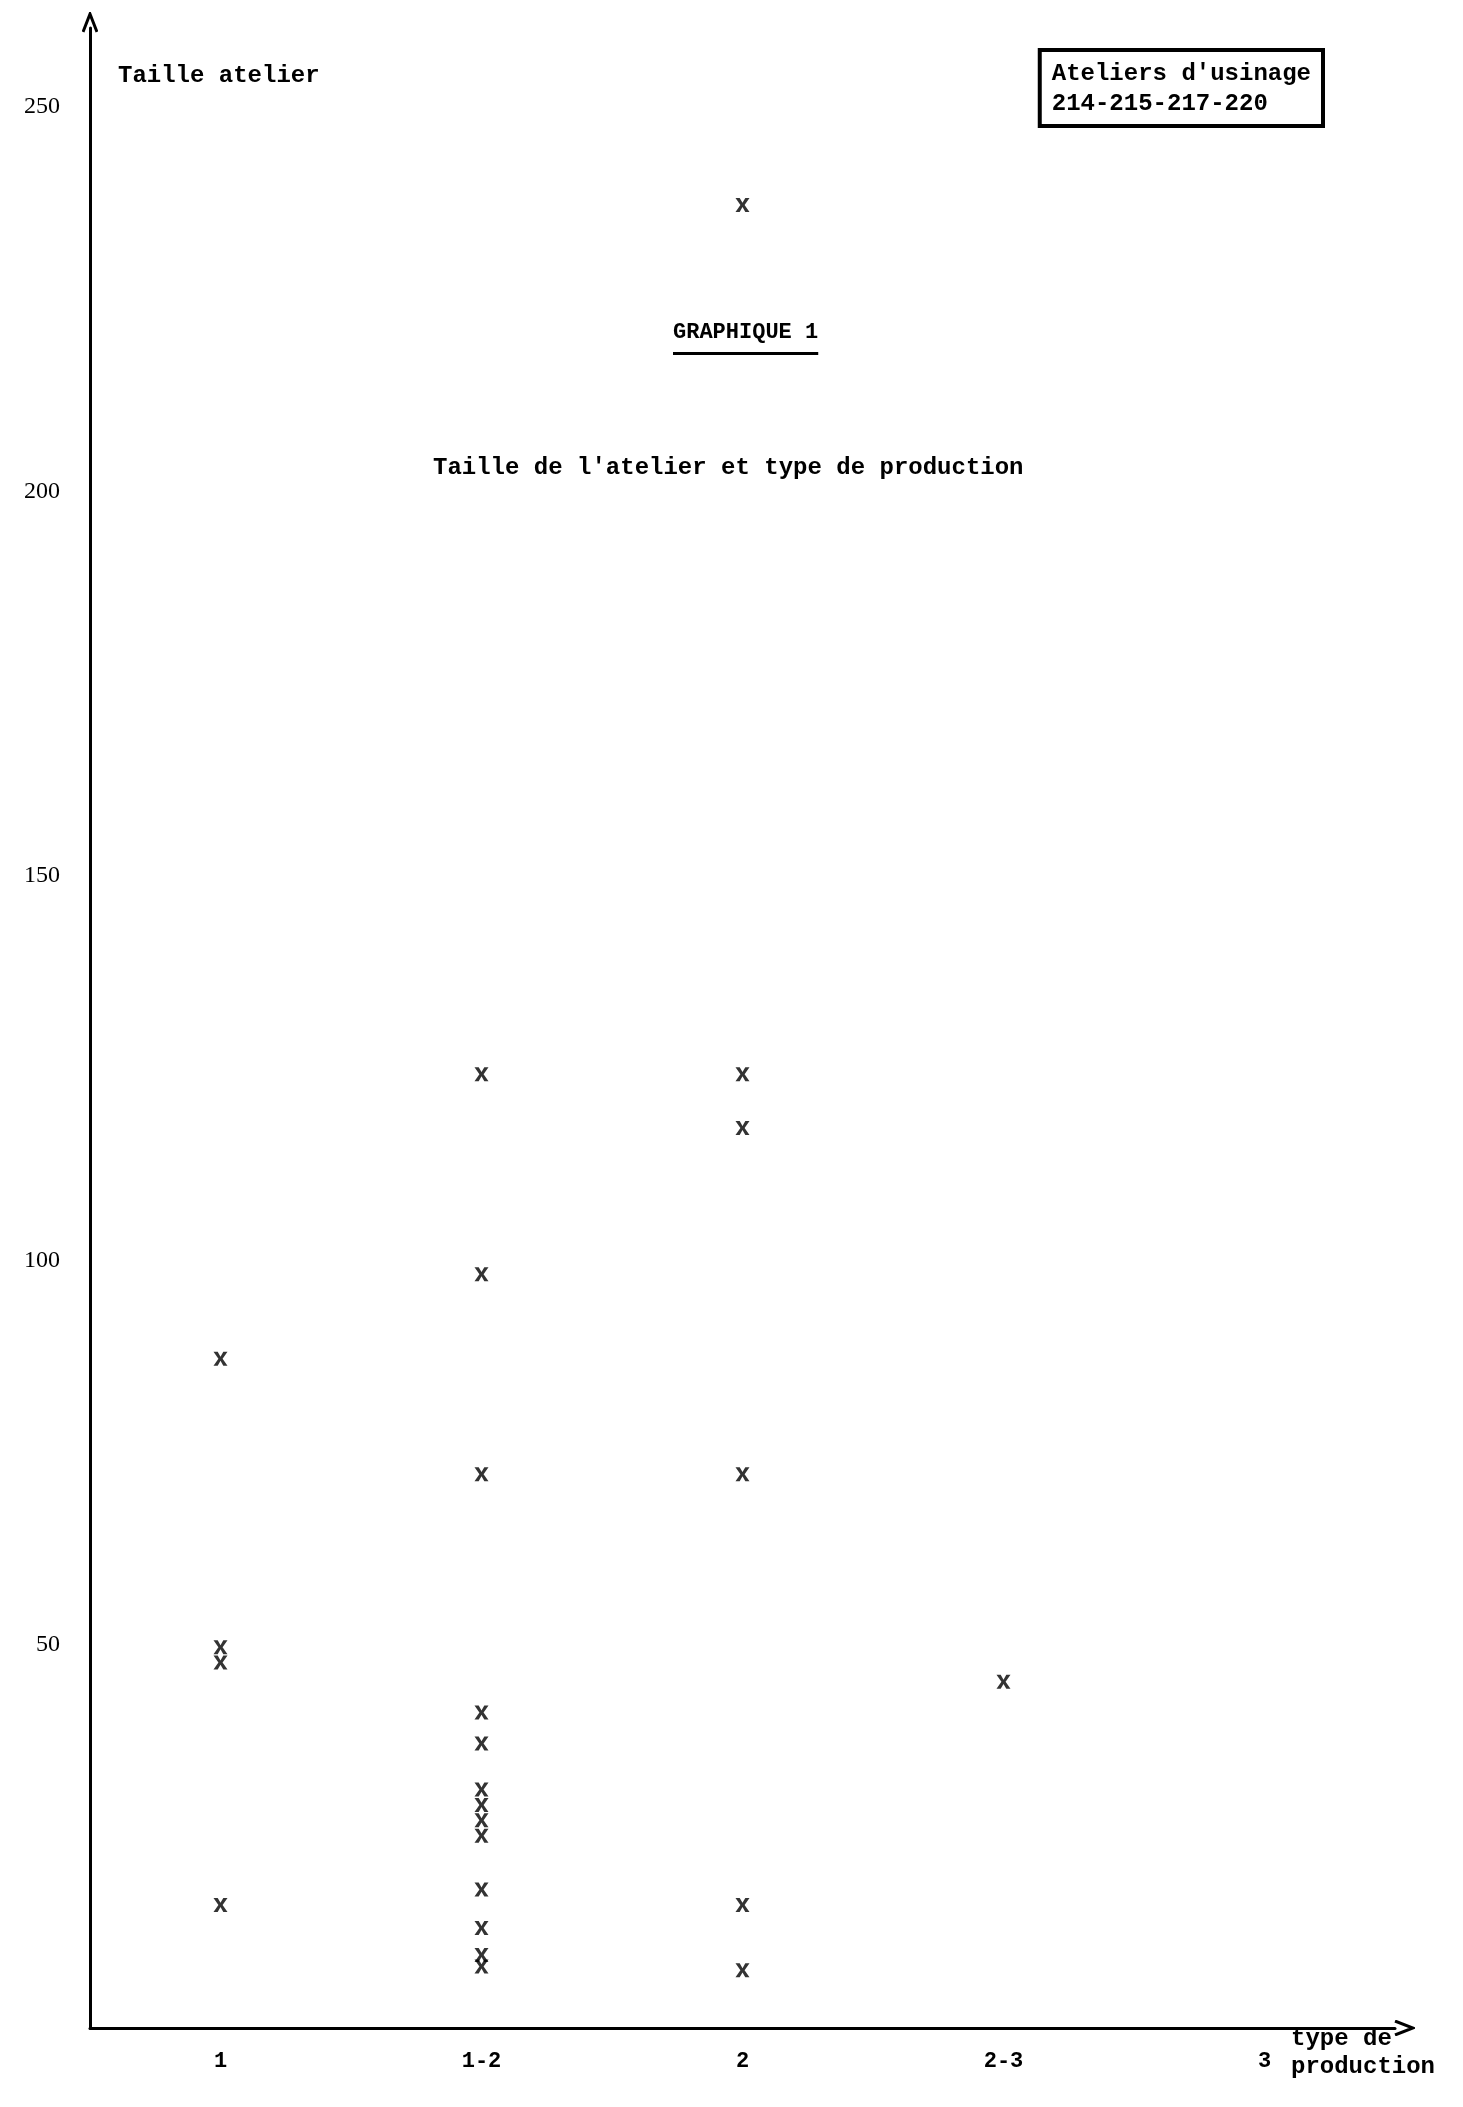 The image size is (1463, 2107). What do you see at coordinates (1181, 88) in the screenshot?
I see `annotation: Ateliers d'usinage 214-215-217-220` at bounding box center [1181, 88].